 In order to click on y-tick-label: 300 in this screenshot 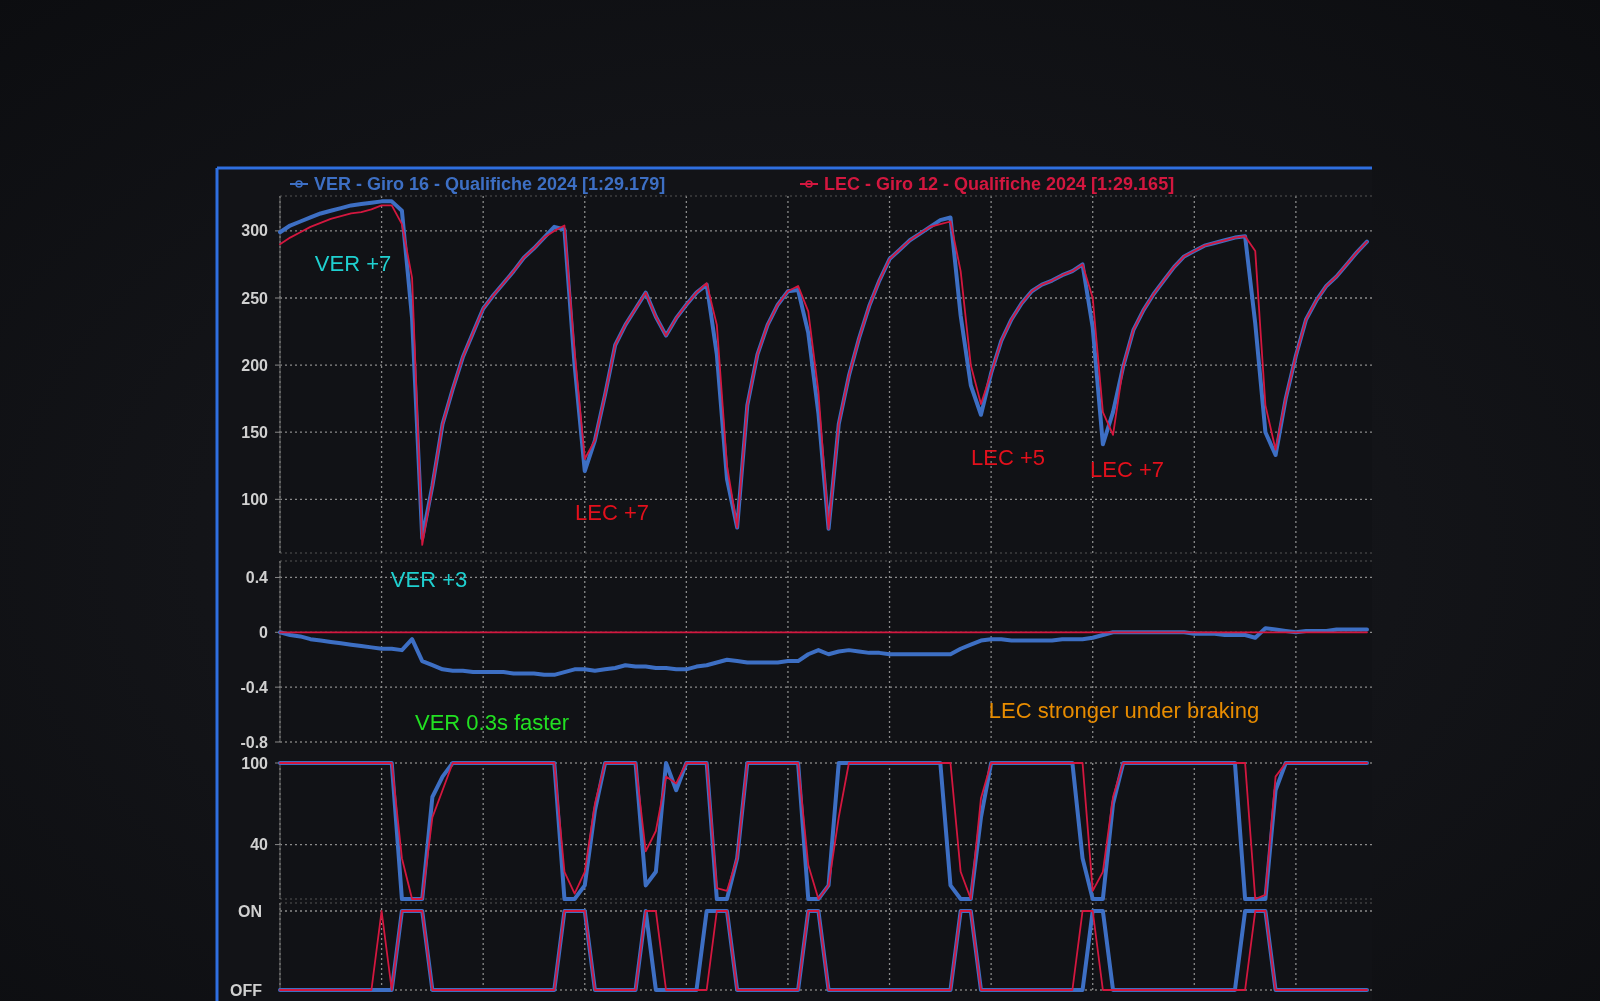, I will do `click(255, 231)`.